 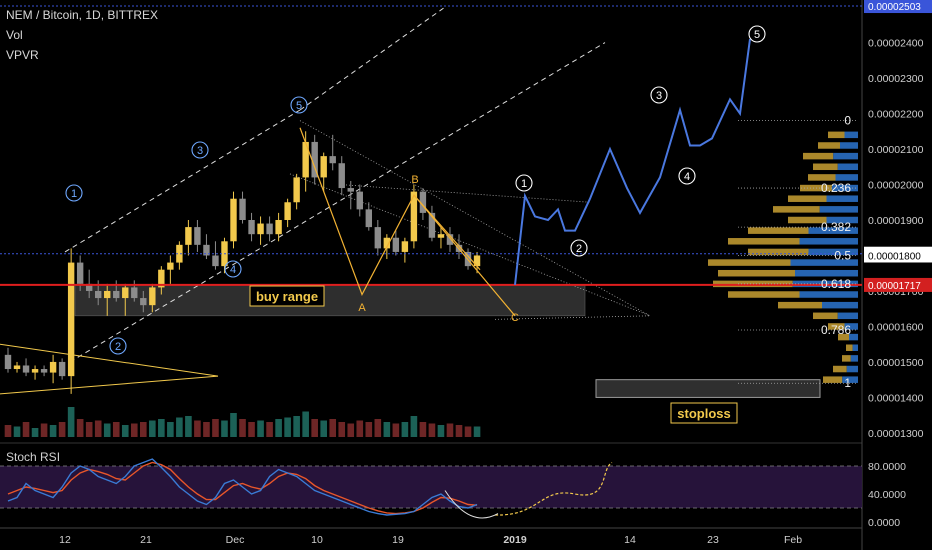 I want to click on wave-5-label: 5, so click(x=299, y=106).